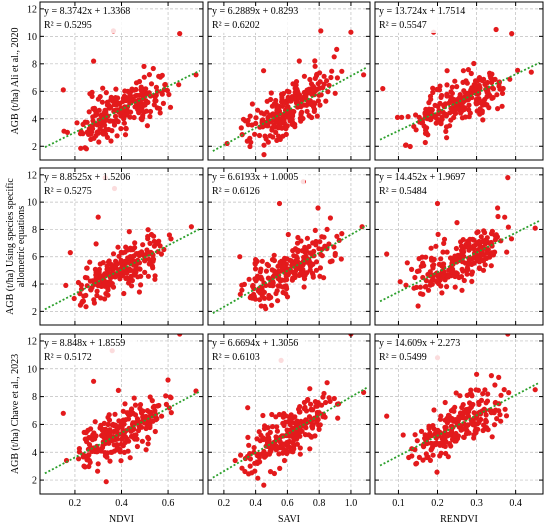  What do you see at coordinates (87, 177) in the screenshot?
I see `equation-label: y = 8.8525x + 1.5206` at bounding box center [87, 177].